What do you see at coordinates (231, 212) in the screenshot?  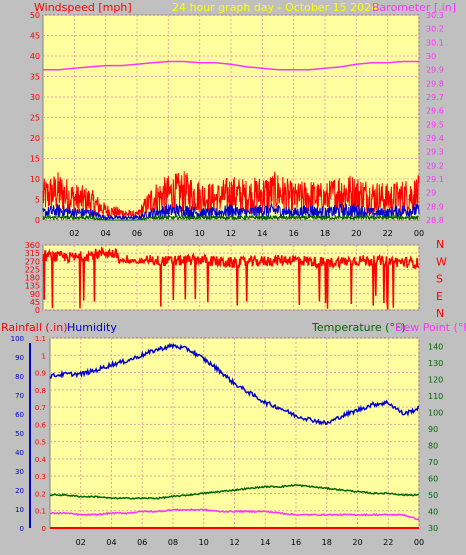 I see `wind-average-line` at bounding box center [231, 212].